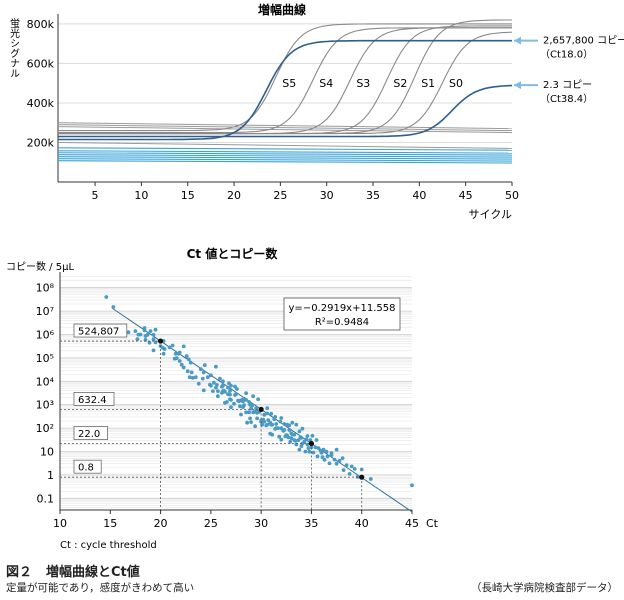  What do you see at coordinates (261, 523) in the screenshot?
I see `chart2-xtick-label: 30` at bounding box center [261, 523].